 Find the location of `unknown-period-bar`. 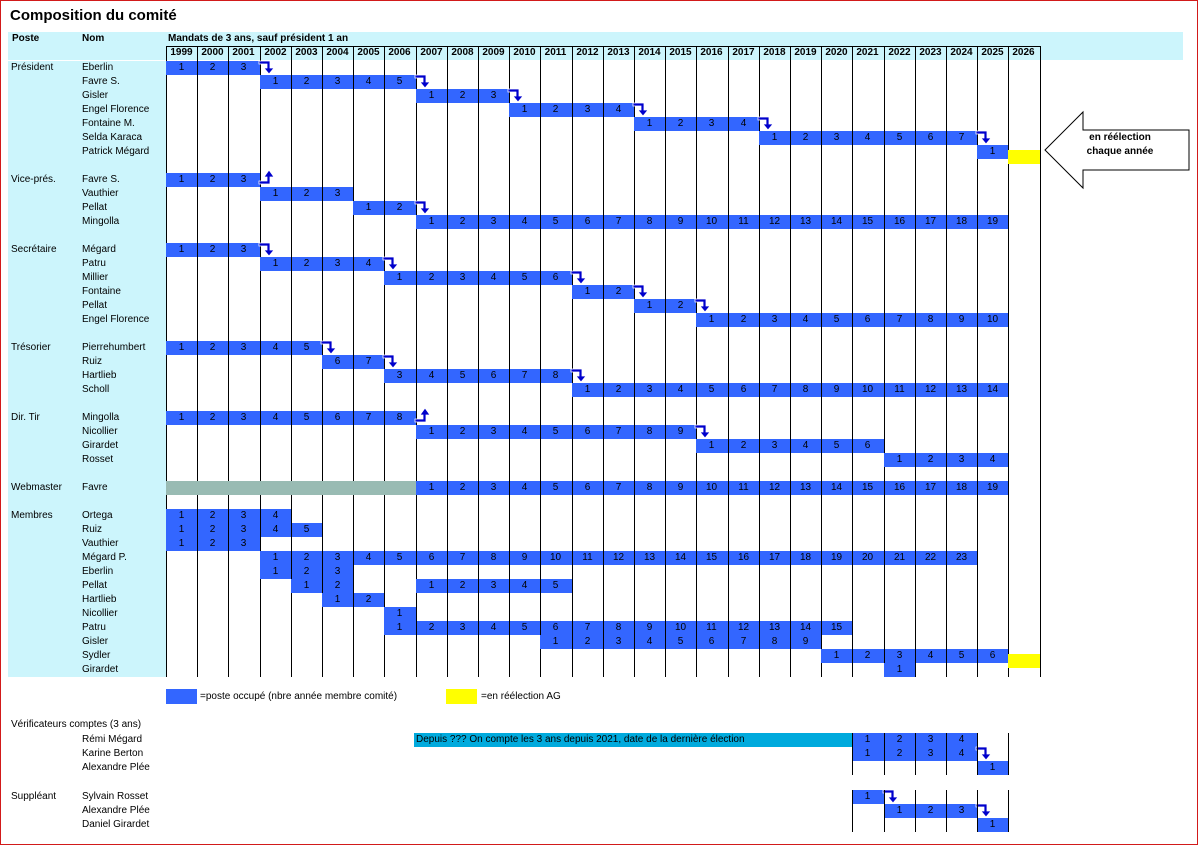

unknown-period-bar is located at coordinates (291, 488).